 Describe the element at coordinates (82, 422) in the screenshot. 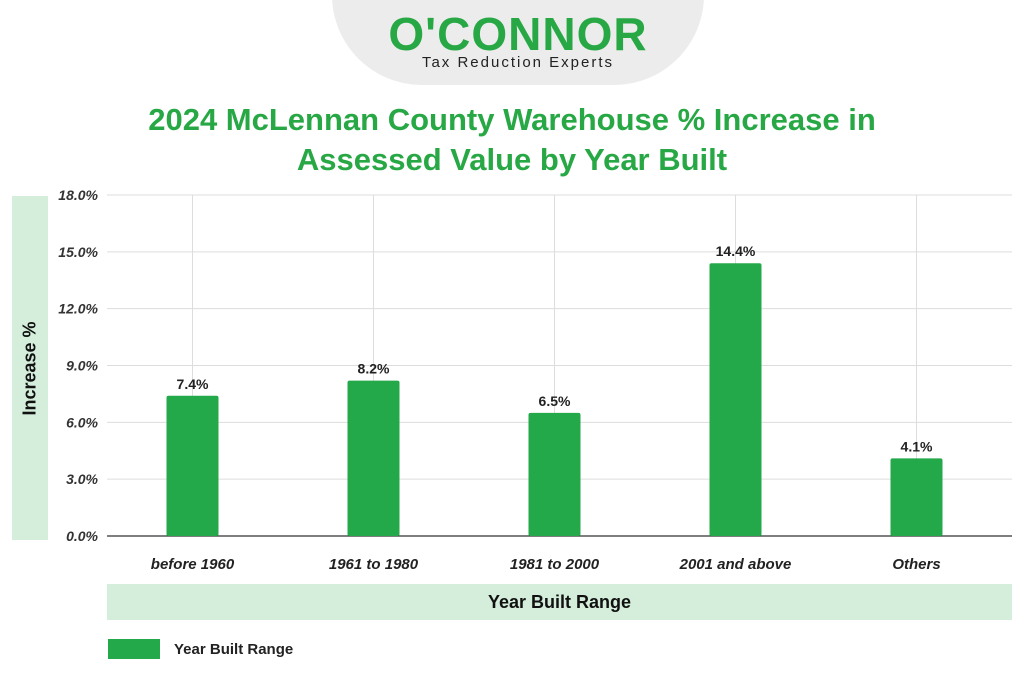

I see `y-tick-label: 6.0%` at that location.